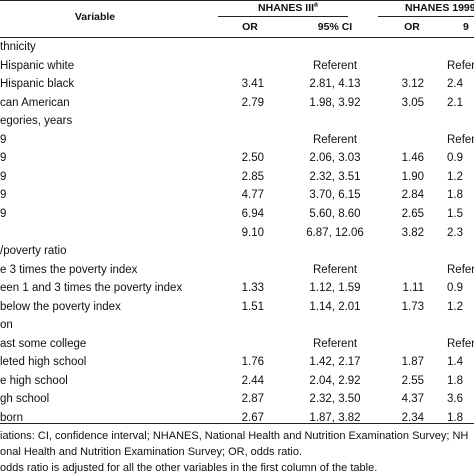 The height and width of the screenshot is (474, 474). Describe the element at coordinates (288, 8) in the screenshot. I see `group1-header: NHANES IIIa` at that location.